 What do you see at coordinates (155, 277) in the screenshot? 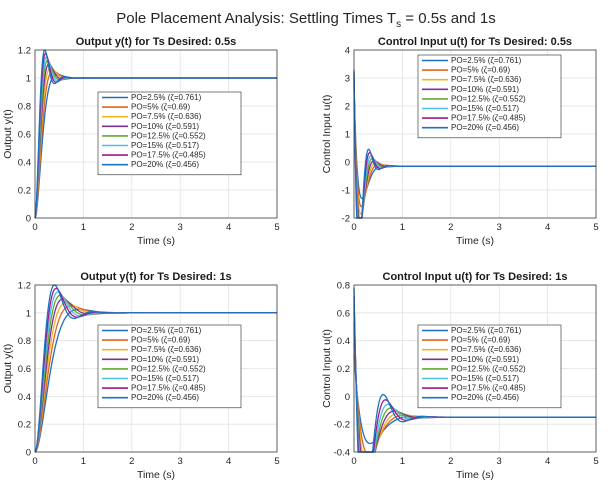
I see `chart-title: Output y(t) for Ts Desired: 1s` at bounding box center [155, 277].